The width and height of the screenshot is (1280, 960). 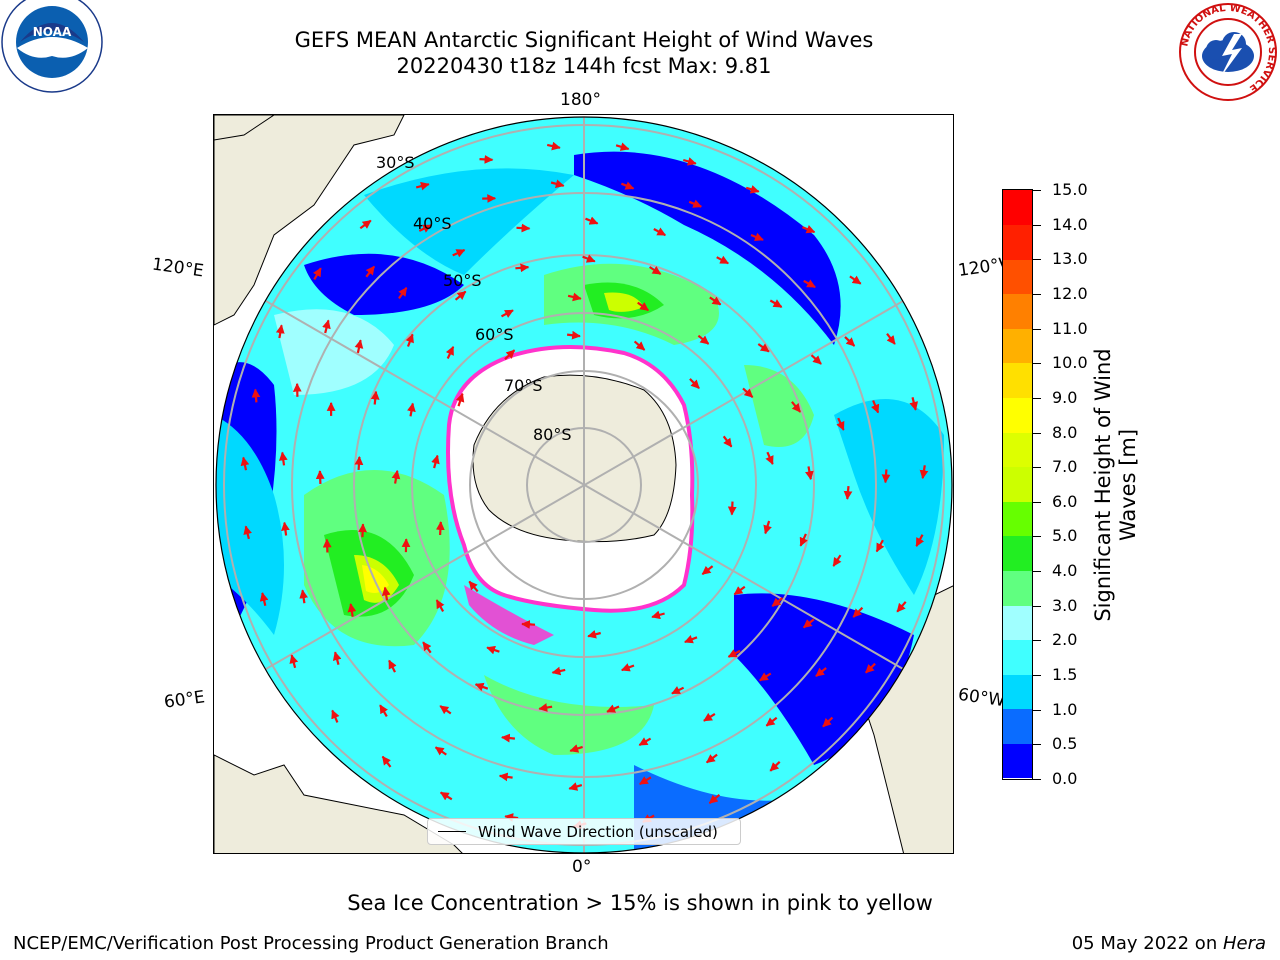 I want to click on colorbar-title-line2: Waves [m], so click(x=1128, y=485).